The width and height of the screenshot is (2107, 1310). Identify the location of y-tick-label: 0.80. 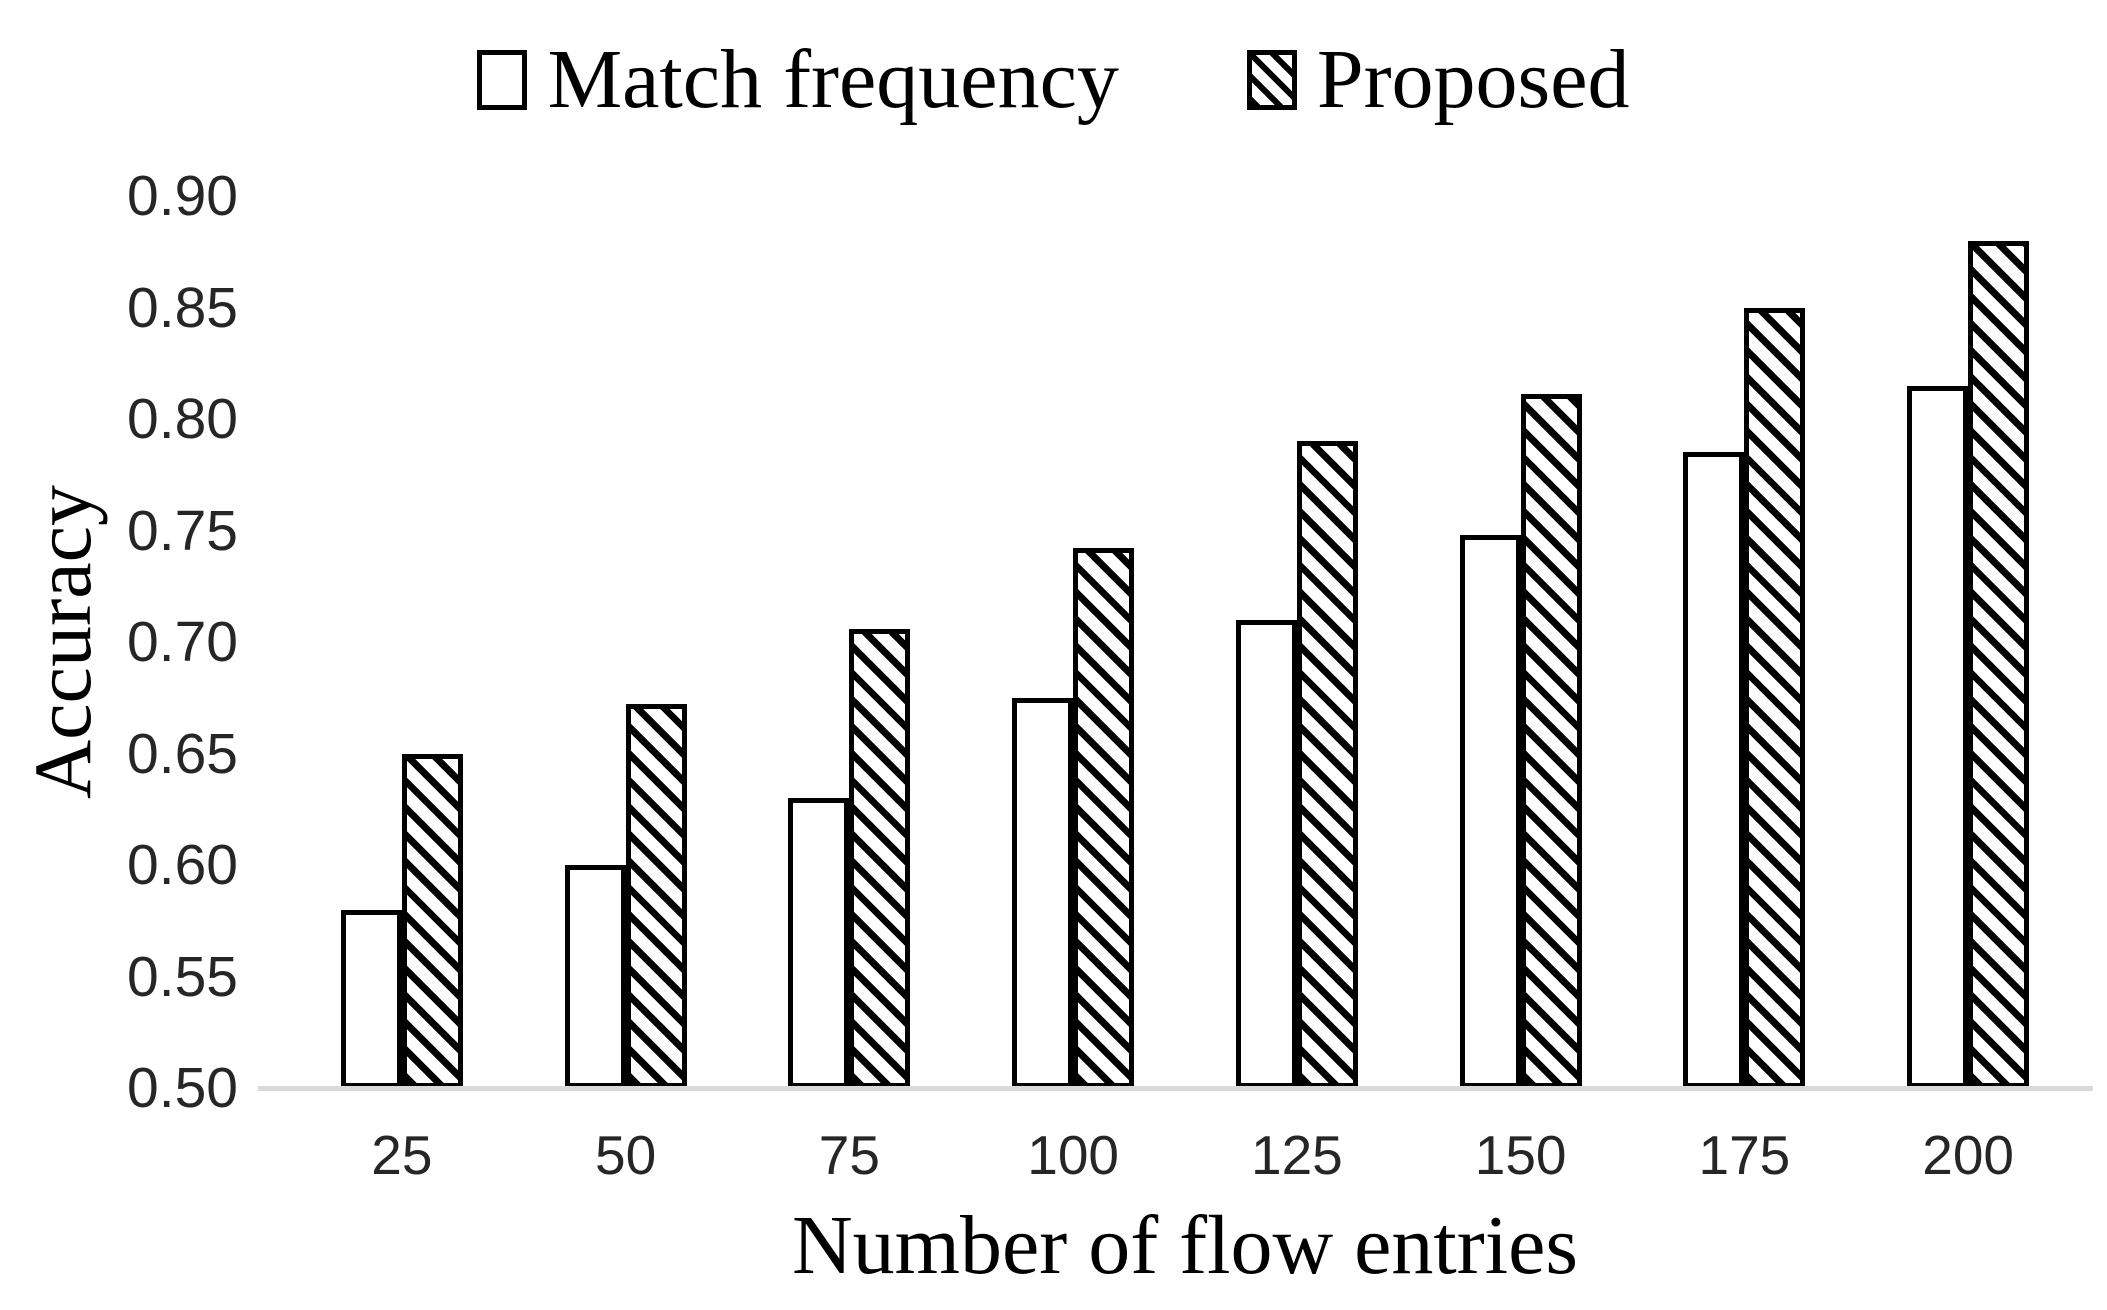
(182, 419).